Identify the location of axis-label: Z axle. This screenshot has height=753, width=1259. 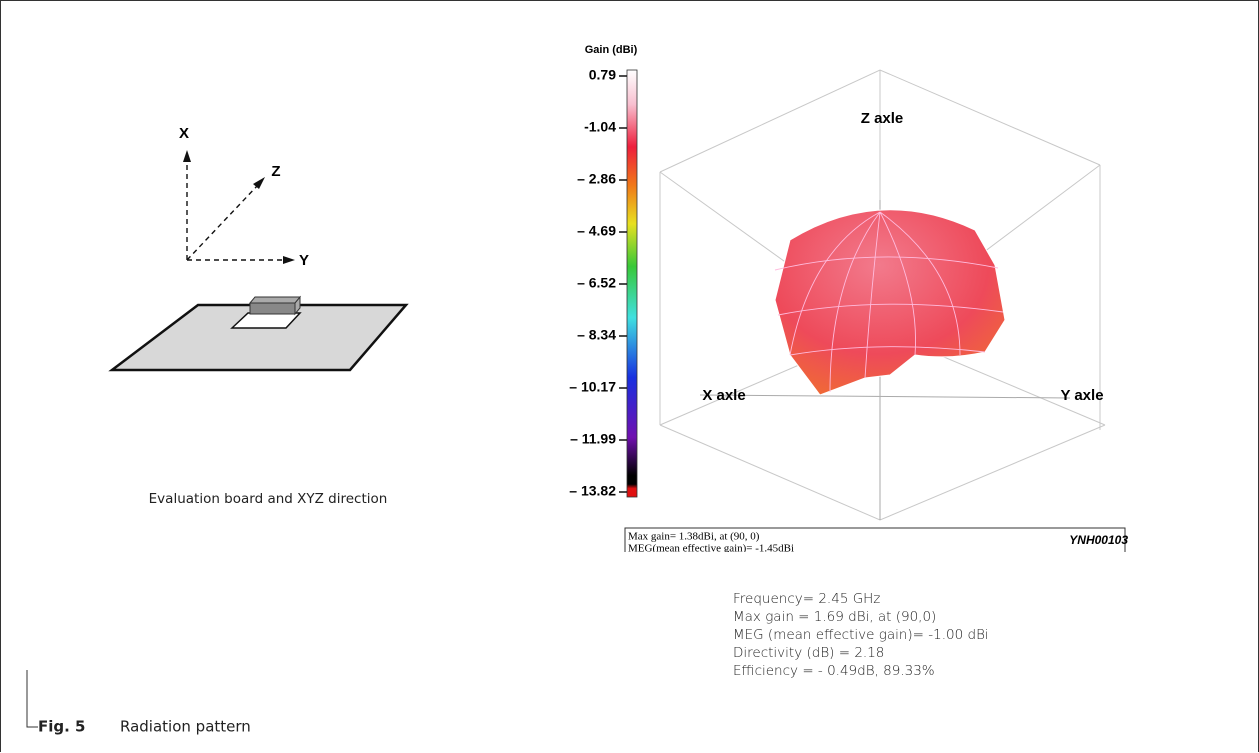
(882, 118).